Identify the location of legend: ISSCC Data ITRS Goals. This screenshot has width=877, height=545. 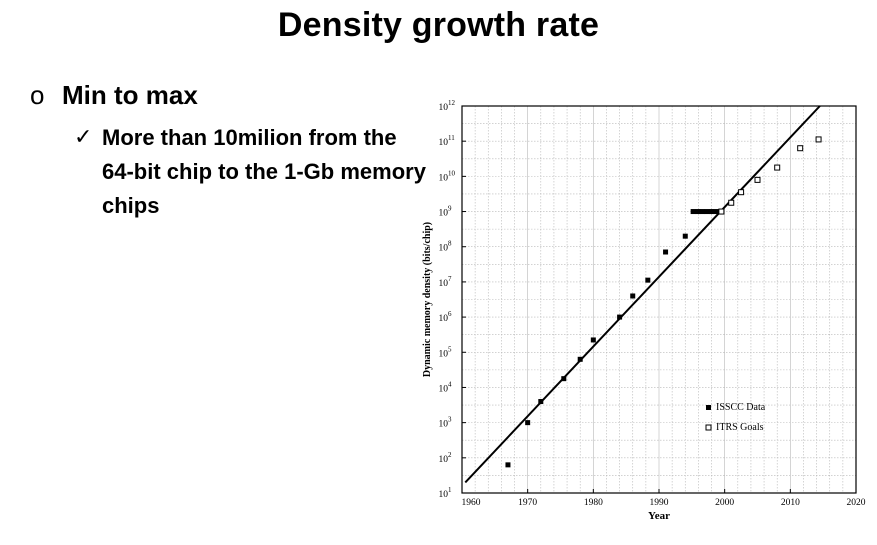
(735, 417).